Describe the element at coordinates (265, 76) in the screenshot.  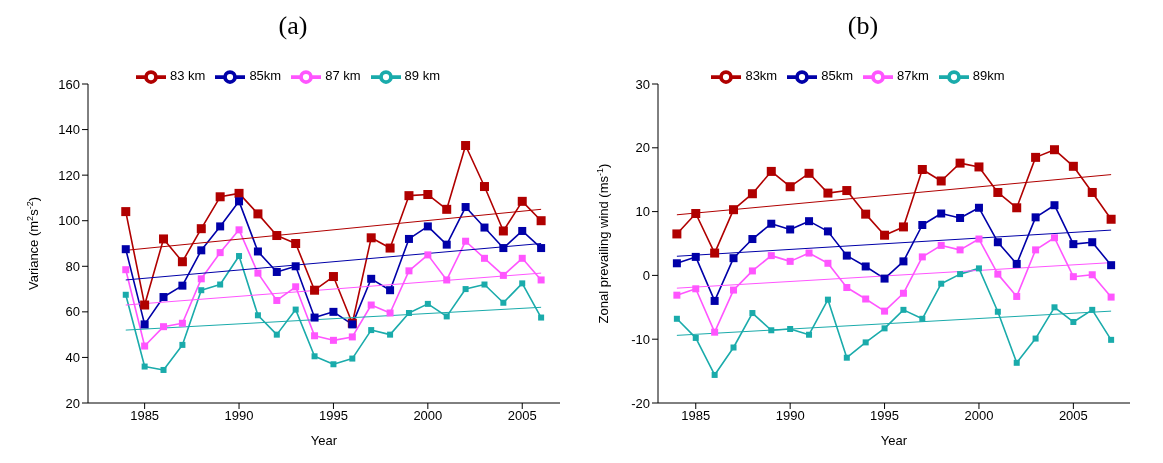
I see `legend-label: 85km` at that location.